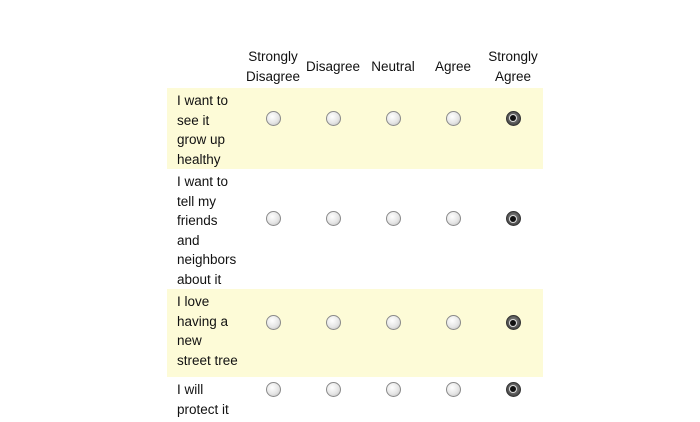 Image resolution: width=700 pixels, height=422 pixels. Describe the element at coordinates (203, 399) in the screenshot. I see `question-label: I will protect it` at that location.